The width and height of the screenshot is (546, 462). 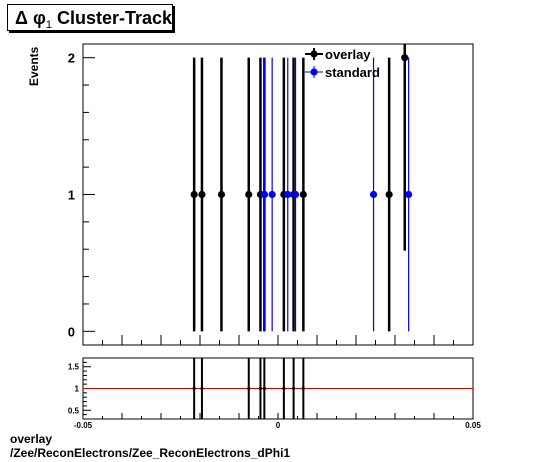 What do you see at coordinates (31, 439) in the screenshot?
I see `footer-label-overlay: overlay` at bounding box center [31, 439].